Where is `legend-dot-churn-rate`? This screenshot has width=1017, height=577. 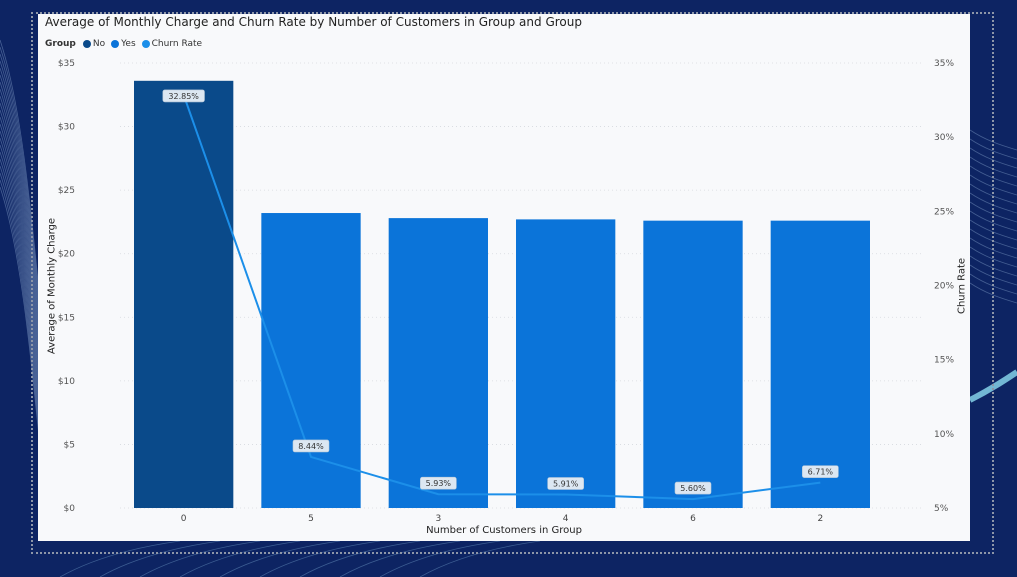
legend-dot-churn-rate is located at coordinates (145, 44).